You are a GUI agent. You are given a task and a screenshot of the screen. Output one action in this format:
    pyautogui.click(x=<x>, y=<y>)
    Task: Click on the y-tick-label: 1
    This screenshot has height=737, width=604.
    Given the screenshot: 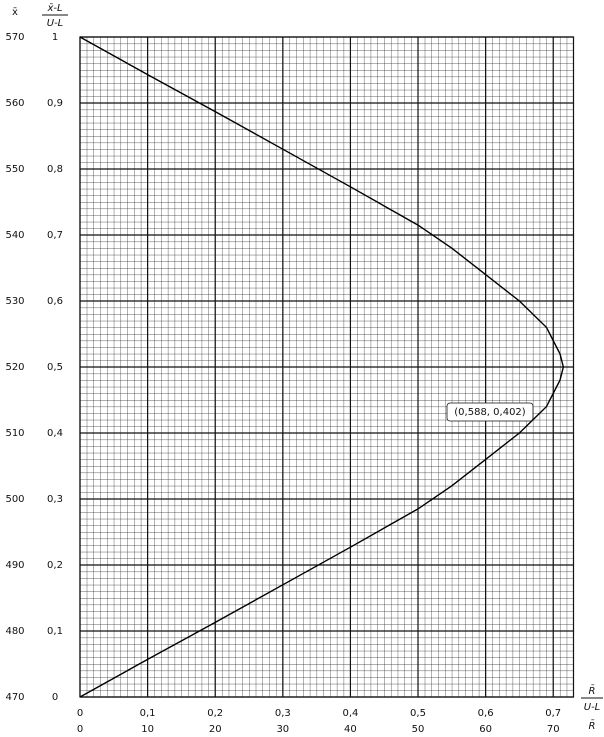 What is the action you would take?
    pyautogui.click(x=55, y=37)
    